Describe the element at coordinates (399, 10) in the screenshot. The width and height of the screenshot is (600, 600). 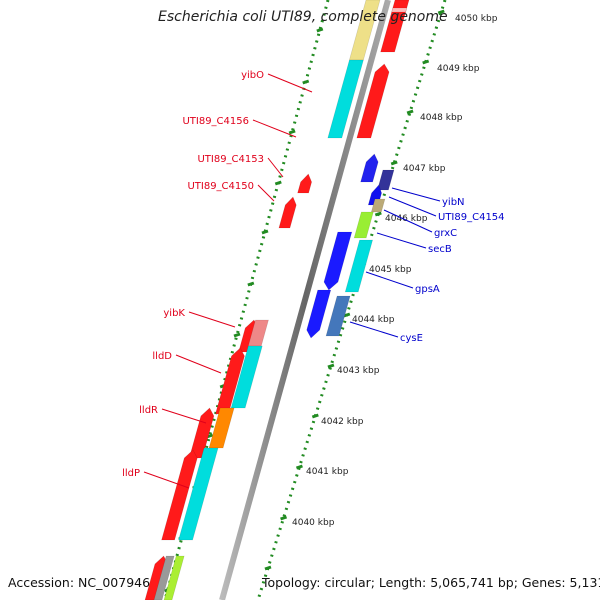
I see `gene-block-pink` at that location.